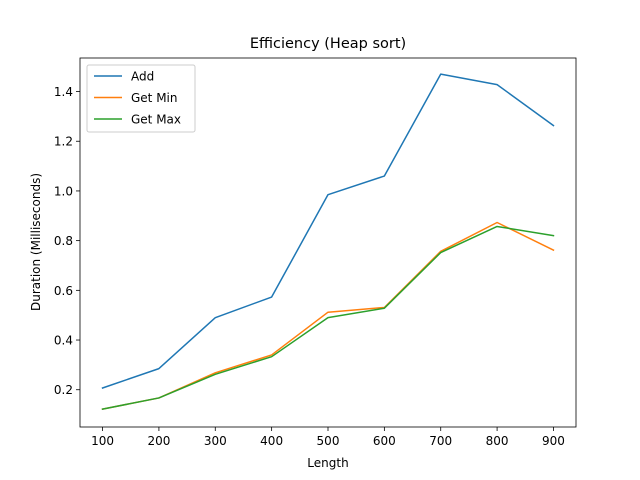  What do you see at coordinates (63, 92) in the screenshot?
I see `y-tick-label: 1.4` at bounding box center [63, 92].